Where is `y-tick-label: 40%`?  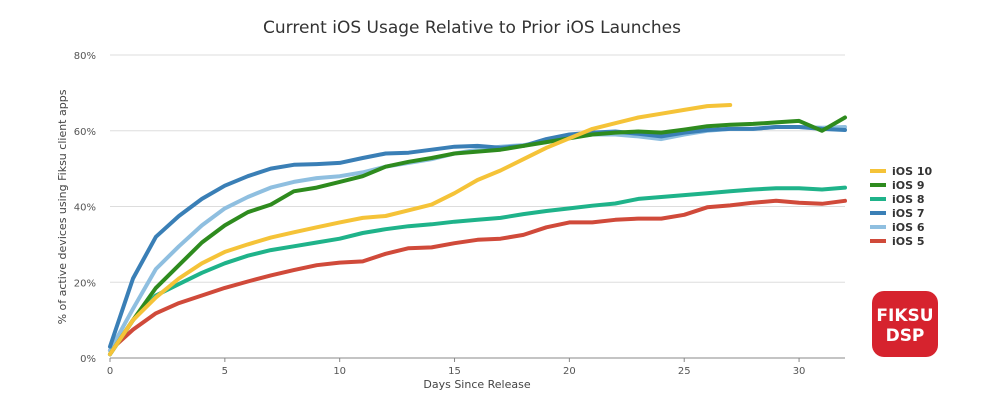
y-tick-label: 40% is located at coordinates (85, 208).